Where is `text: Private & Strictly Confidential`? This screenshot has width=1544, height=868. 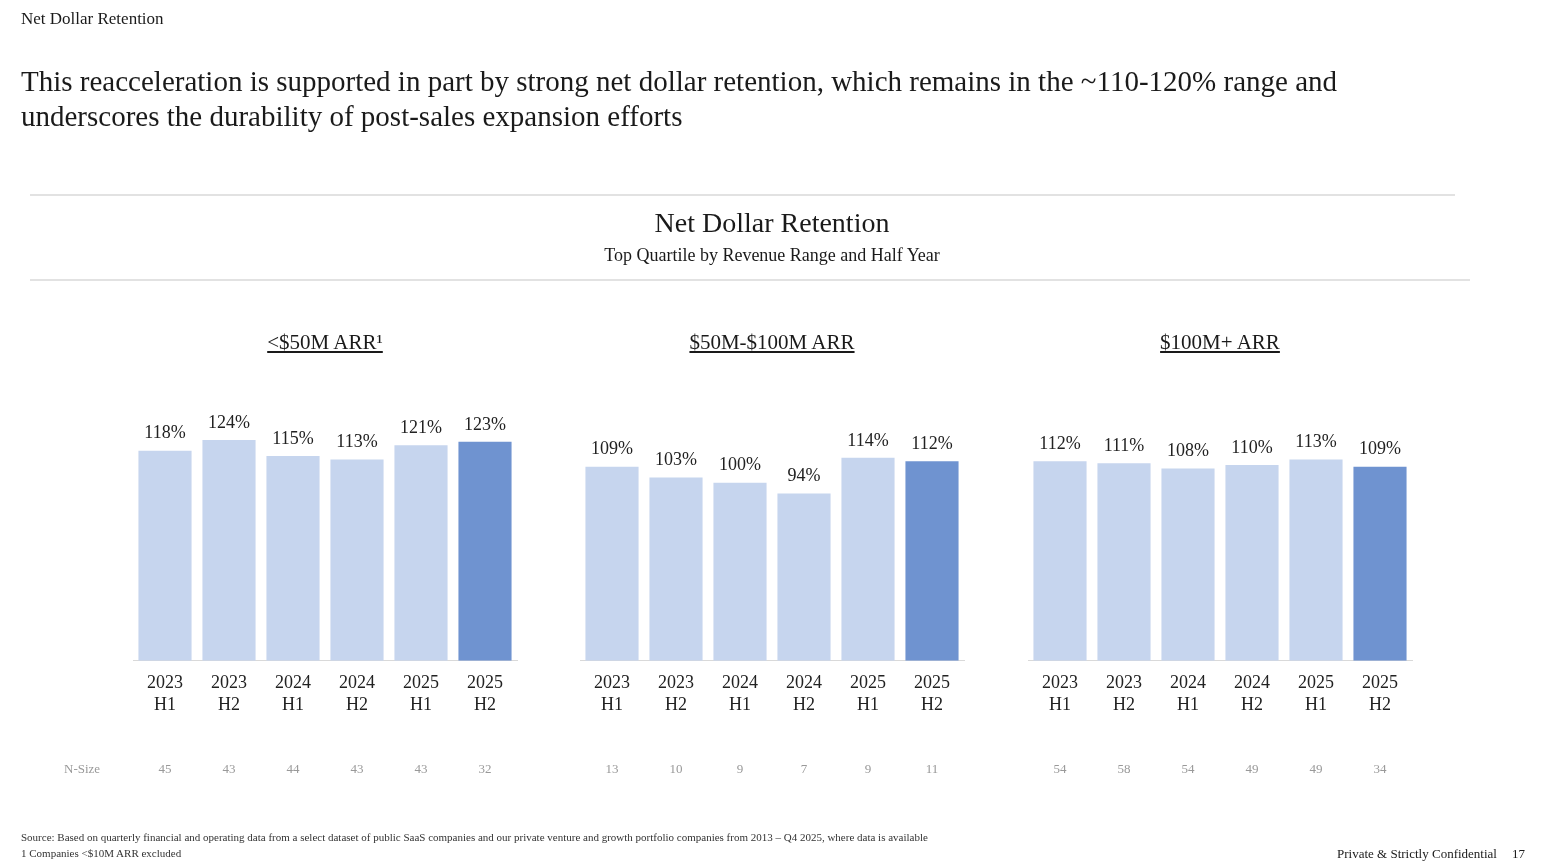 text: Private & Strictly Confidential is located at coordinates (1417, 854).